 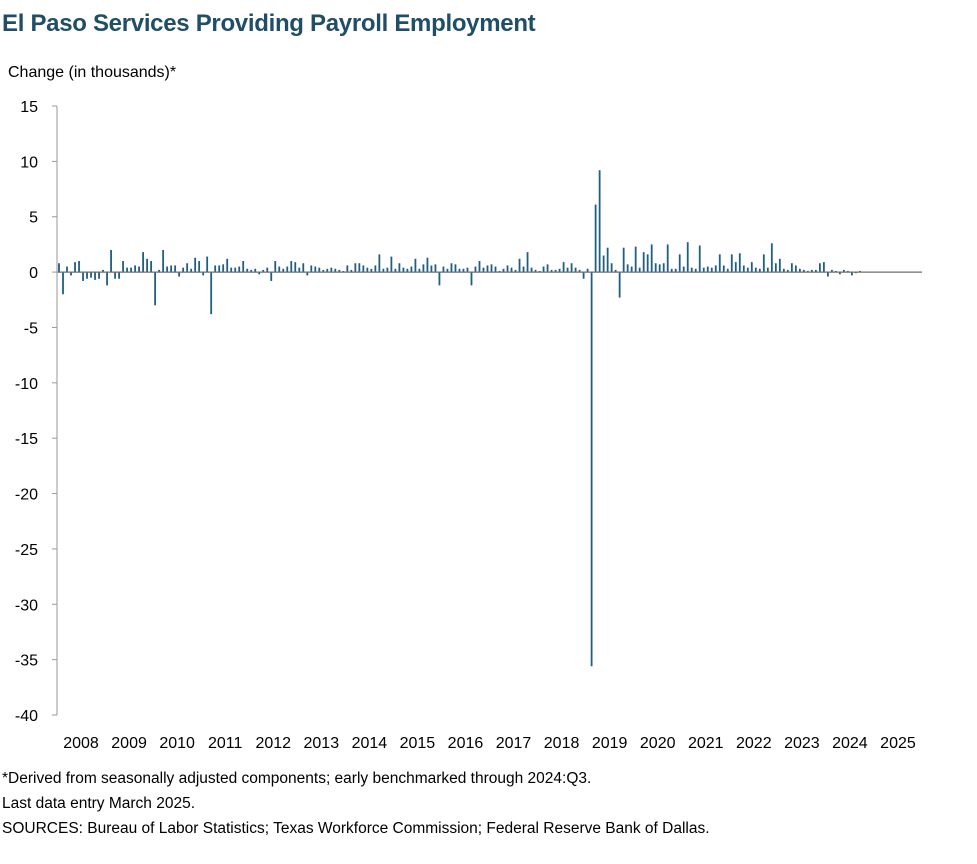 I want to click on x-tick-label: 2012, so click(x=273, y=743).